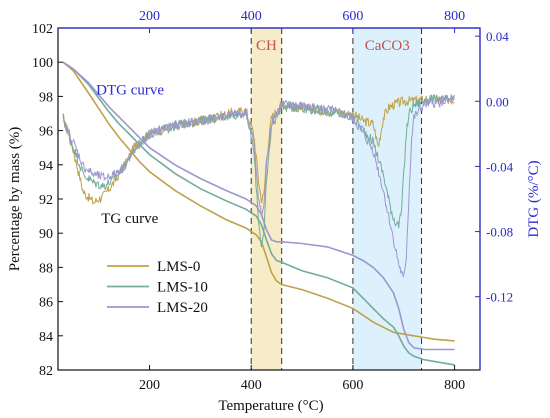 The height and width of the screenshot is (418, 550). What do you see at coordinates (129, 219) in the screenshot?
I see `tg-curve-annotation: TG curve` at bounding box center [129, 219].